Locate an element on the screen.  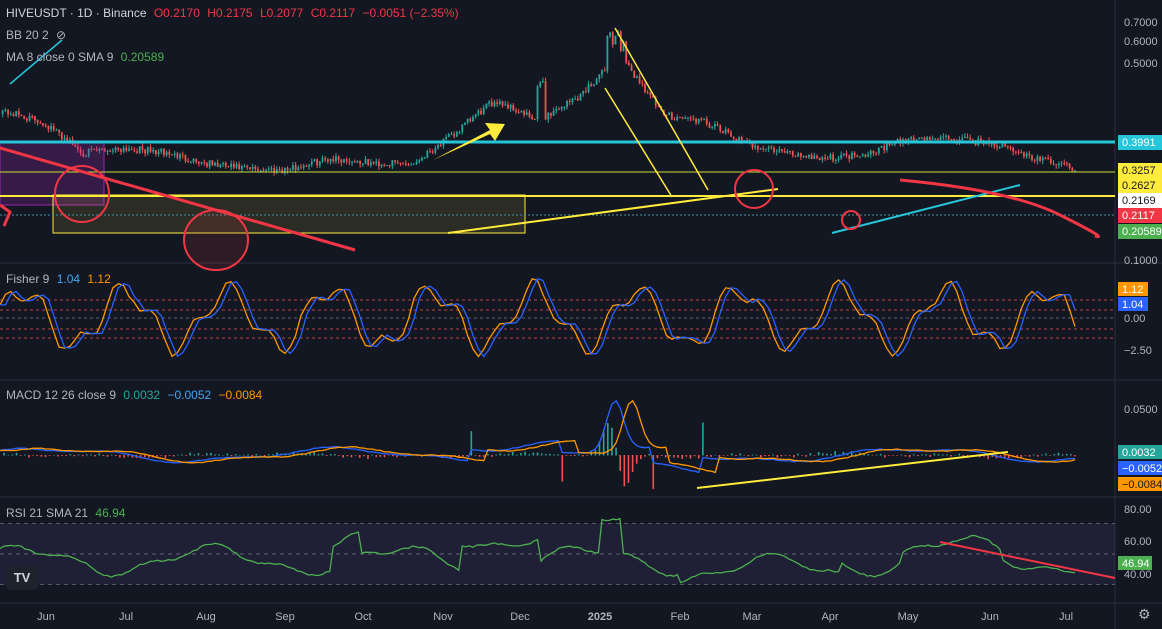
rsi-indicator-label: RSI 21 SMA 21 46.94 is located at coordinates (67, 513).